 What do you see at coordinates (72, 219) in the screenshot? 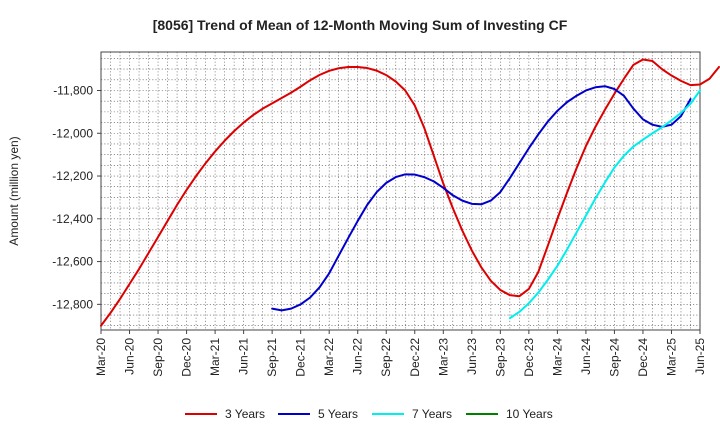
I see `y-tick-label: -12,400` at bounding box center [72, 219].